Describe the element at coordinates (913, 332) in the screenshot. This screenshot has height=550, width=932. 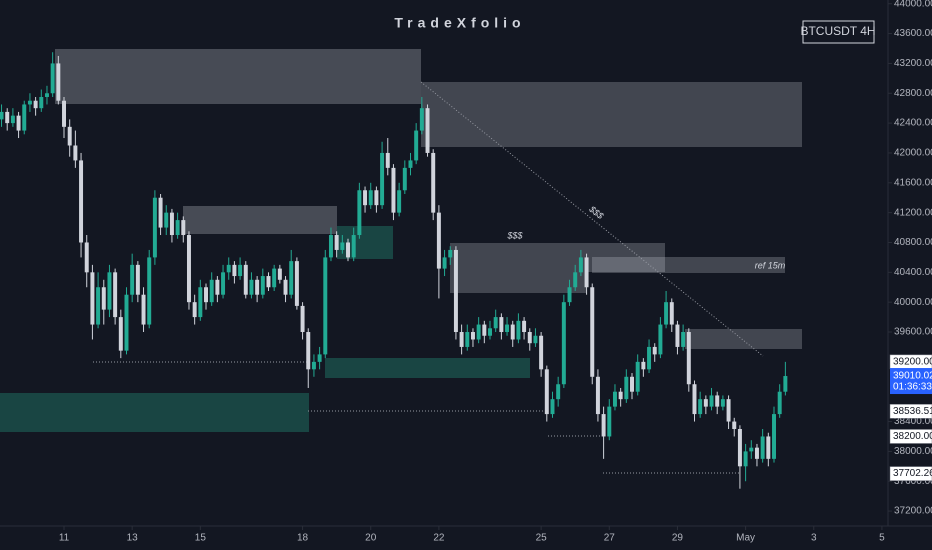
I see `y-tick-label: 39600.00` at that location.